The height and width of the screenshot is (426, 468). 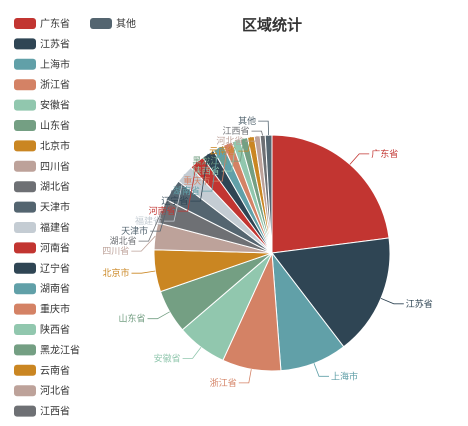 What do you see at coordinates (55, 125) in the screenshot?
I see `legend-label: 山东省` at bounding box center [55, 125].